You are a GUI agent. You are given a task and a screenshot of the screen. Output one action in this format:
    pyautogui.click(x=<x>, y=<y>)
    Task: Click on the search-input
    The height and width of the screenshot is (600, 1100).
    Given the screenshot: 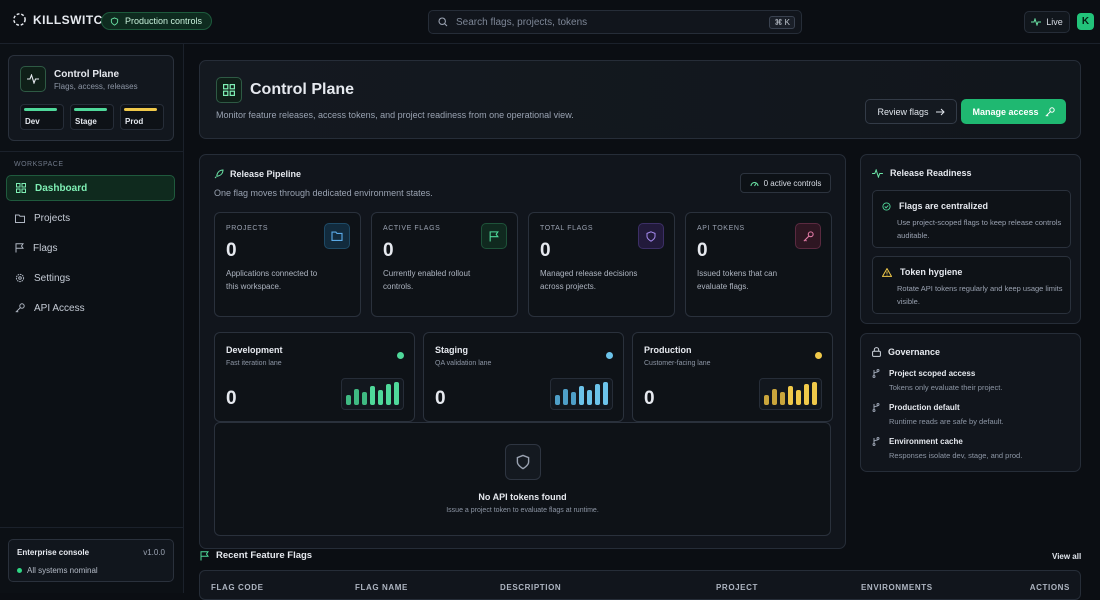 What is the action you would take?
    pyautogui.click(x=613, y=22)
    